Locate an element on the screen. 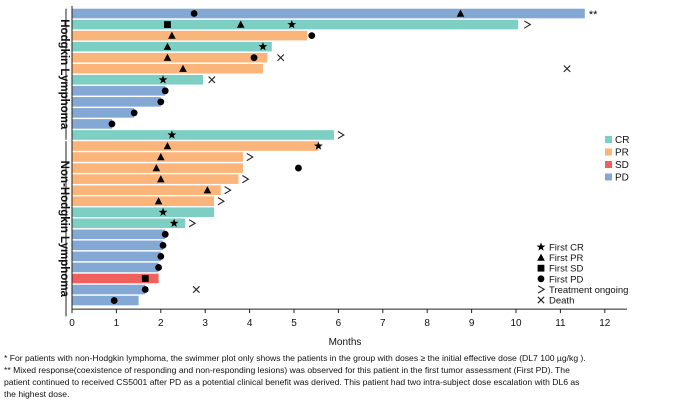 This screenshot has height=405, width=700. square-marker is located at coordinates (145, 278).